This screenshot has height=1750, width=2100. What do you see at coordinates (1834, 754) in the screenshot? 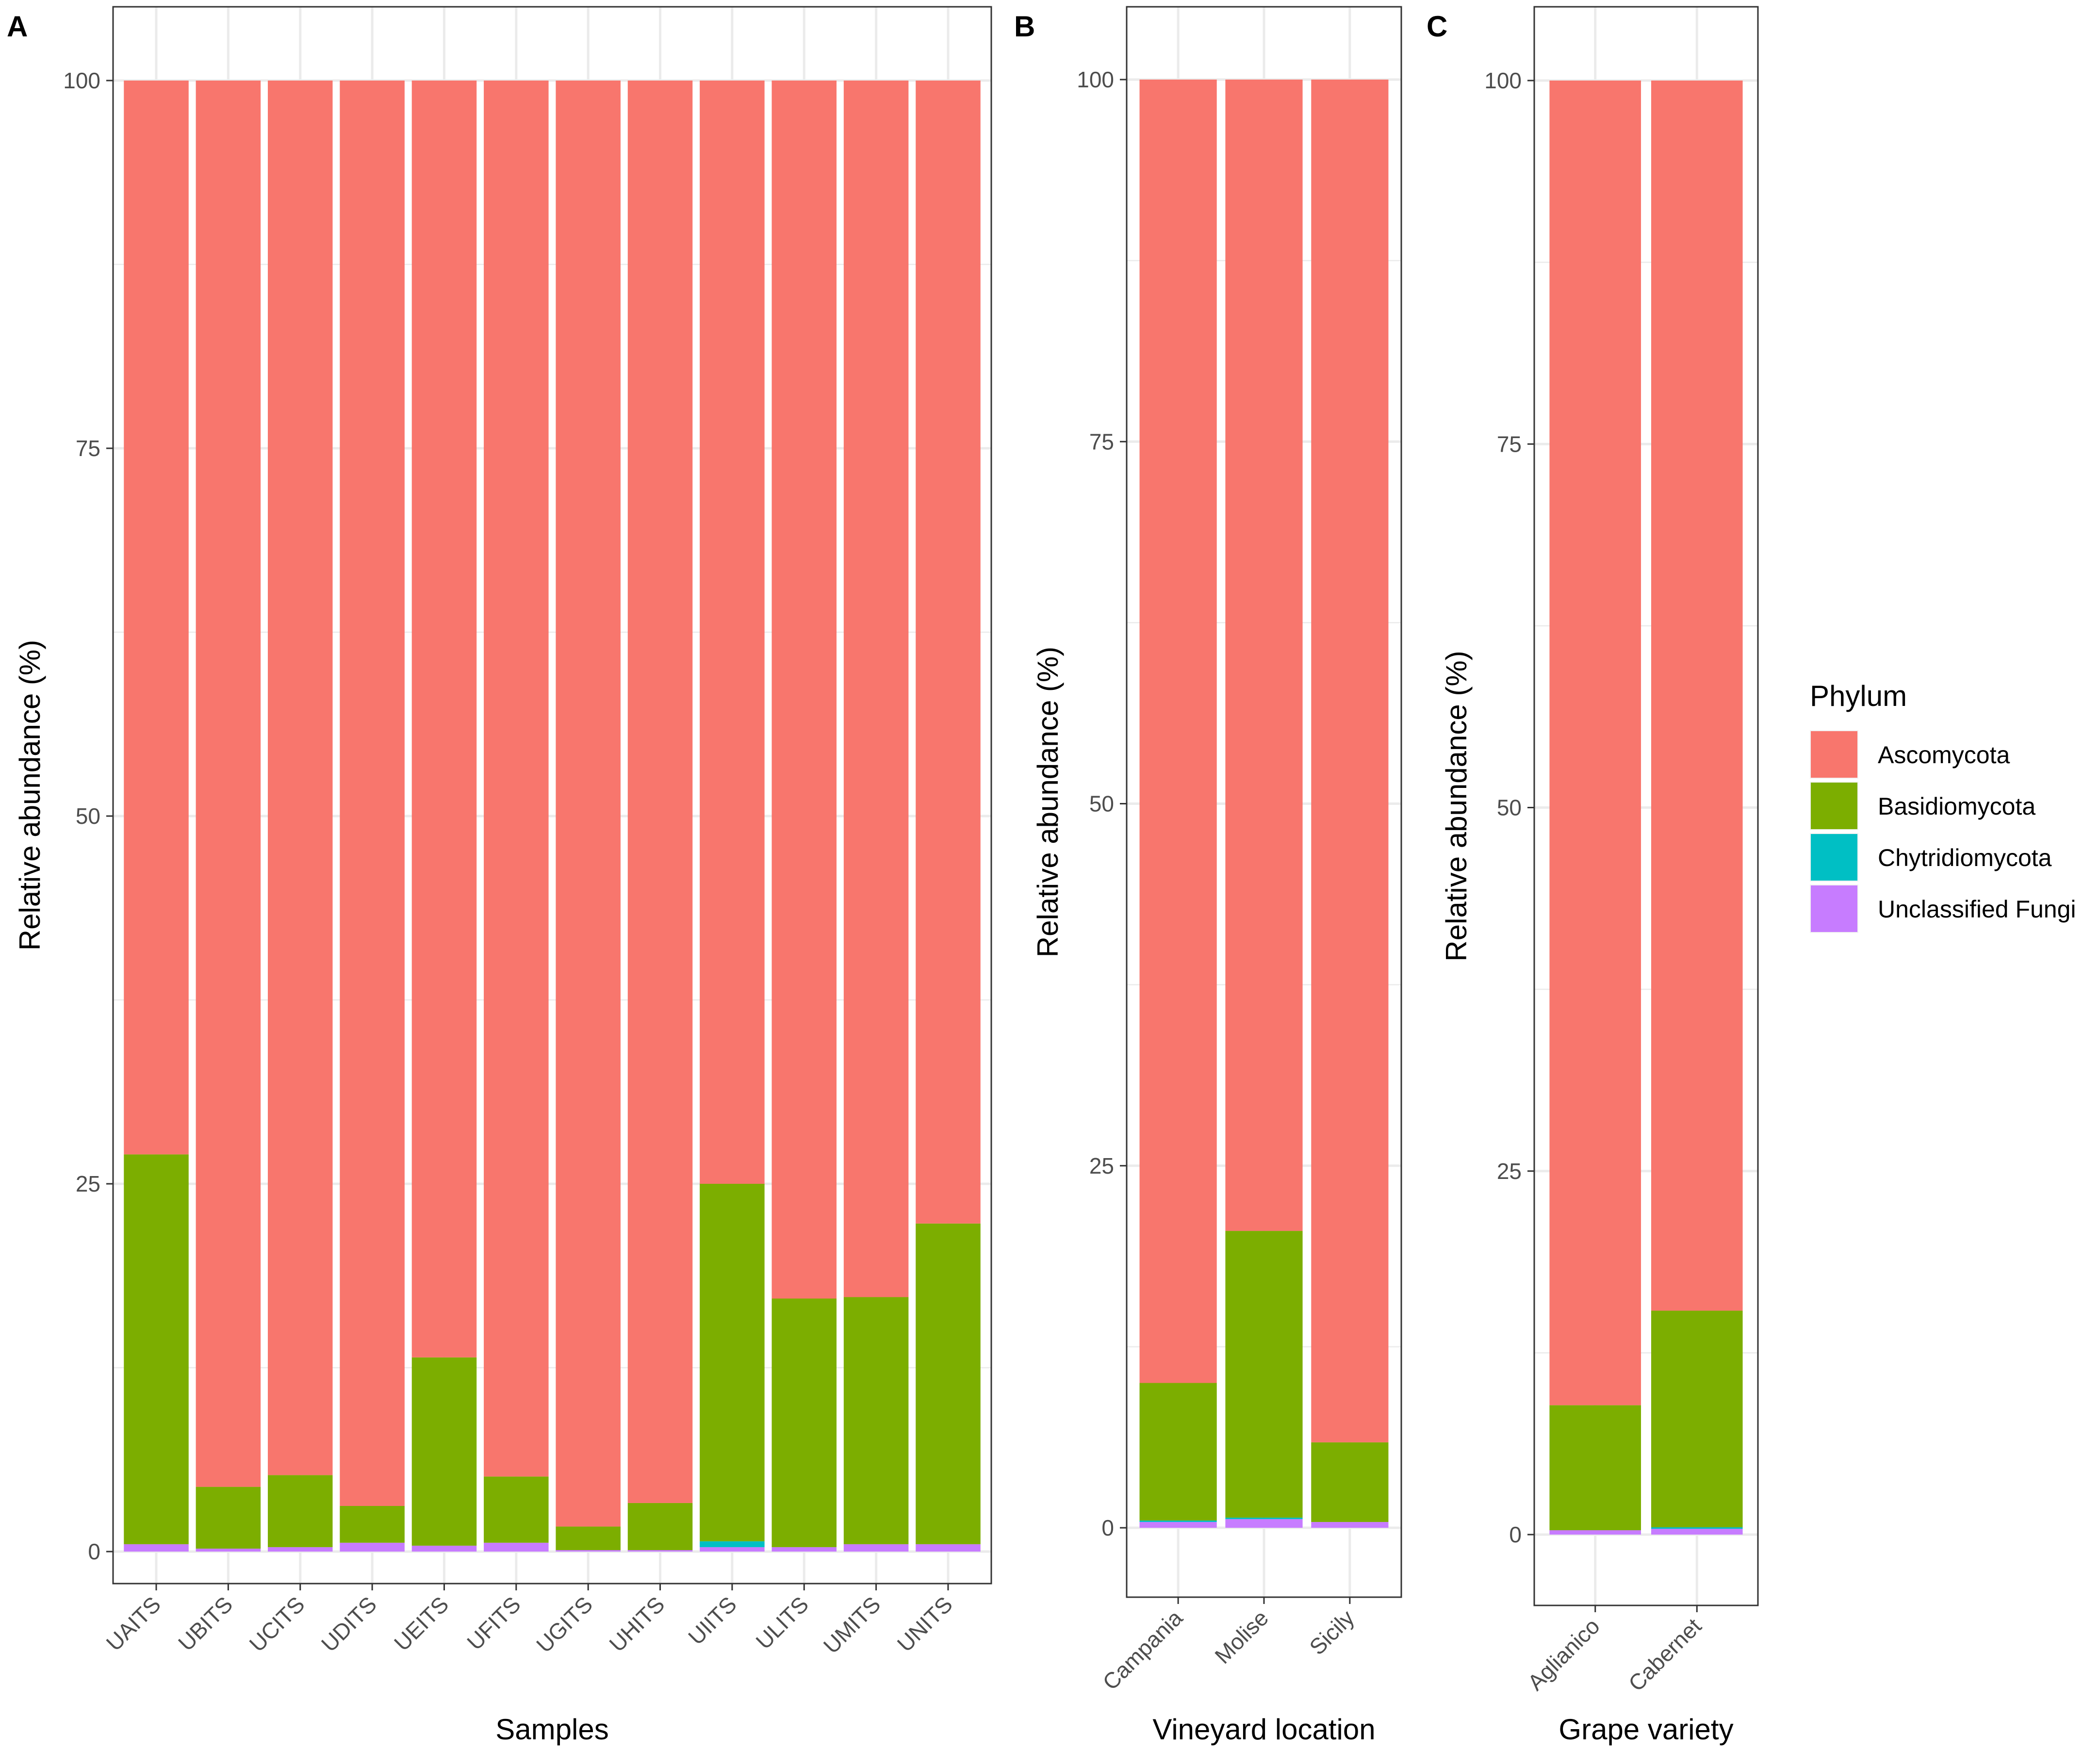
I see `legend-key-ascomycota` at bounding box center [1834, 754].